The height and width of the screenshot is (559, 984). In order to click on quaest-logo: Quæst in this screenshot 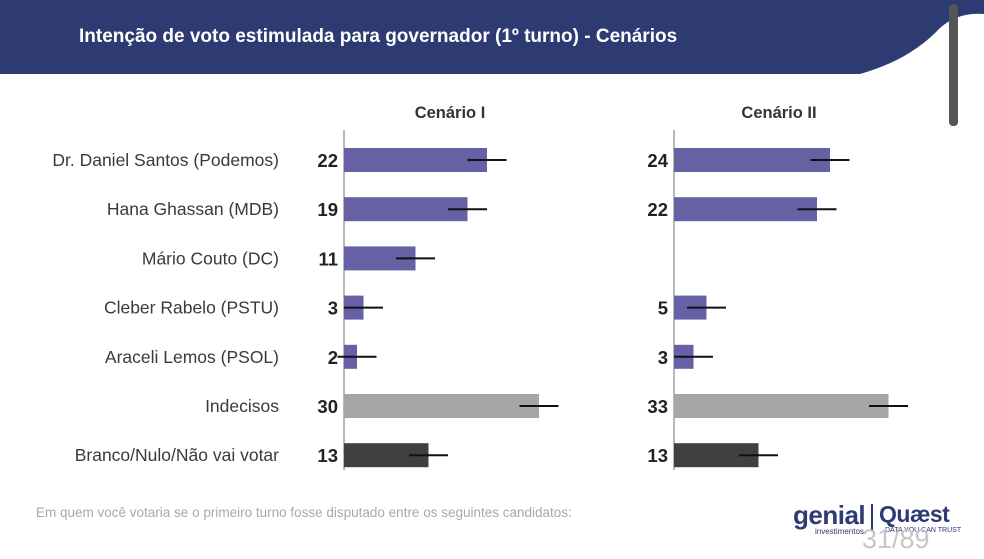, I will do `click(914, 514)`.